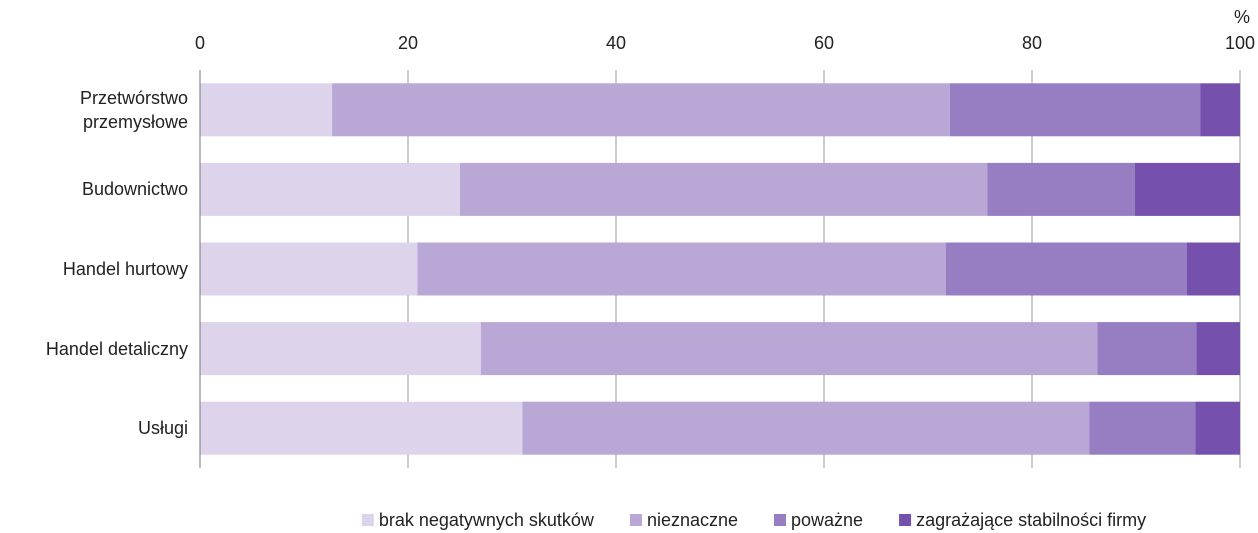  What do you see at coordinates (133, 109) in the screenshot?
I see `y-tick-label: Przetwórstwo przemysłowe` at bounding box center [133, 109].